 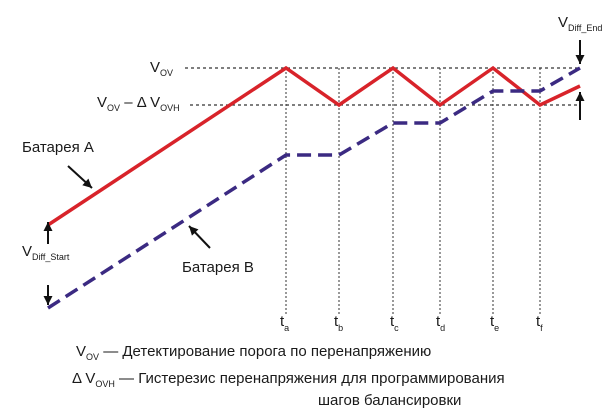 I want to click on time-label-d: td, so click(x=440, y=323).